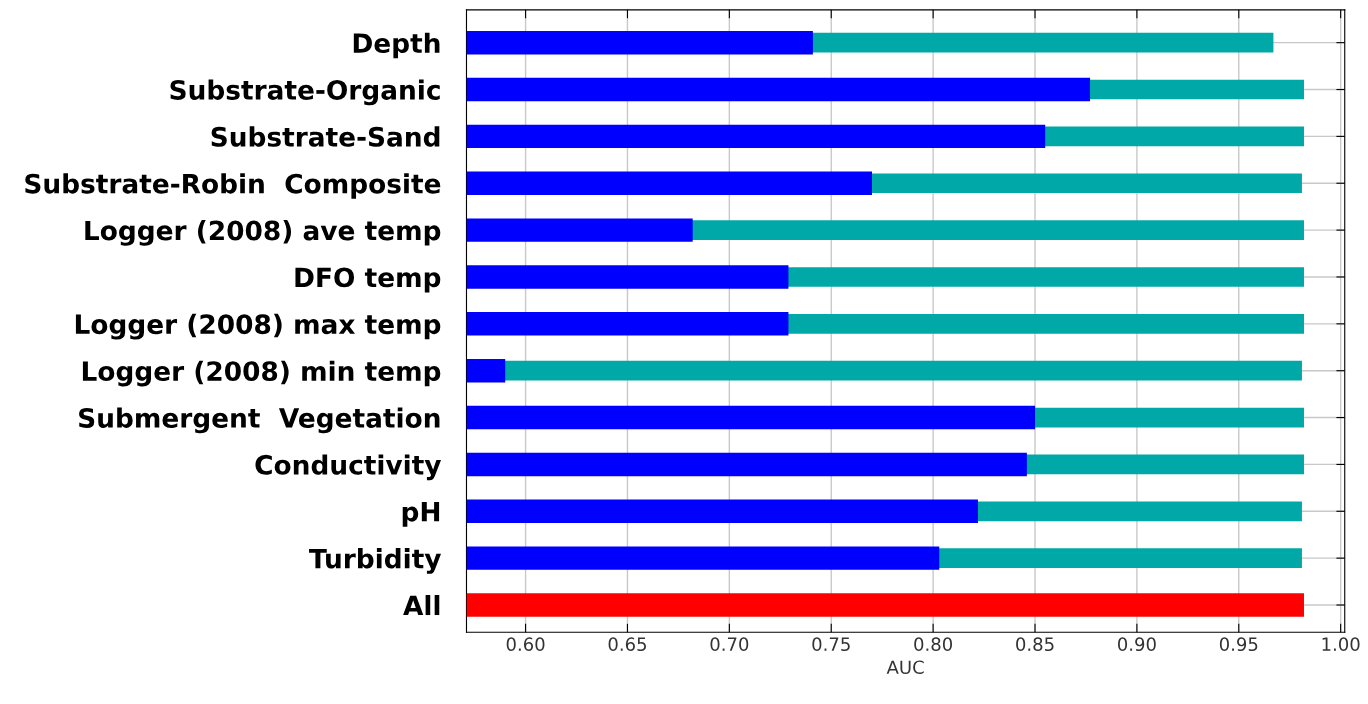 The width and height of the screenshot is (1368, 704). I want to click on y-tick-label: Logger (2008) min temp, so click(261, 373).